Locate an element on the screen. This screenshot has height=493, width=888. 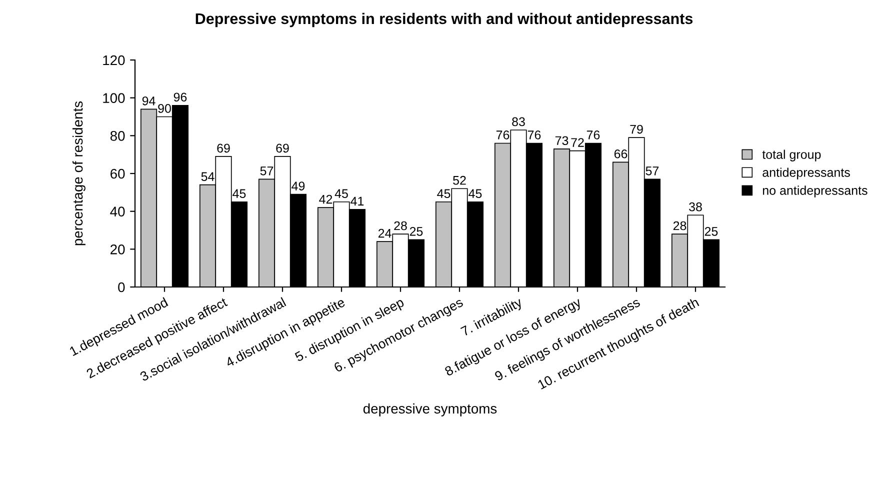
y-tick-label: 100 is located at coordinates (114, 98).